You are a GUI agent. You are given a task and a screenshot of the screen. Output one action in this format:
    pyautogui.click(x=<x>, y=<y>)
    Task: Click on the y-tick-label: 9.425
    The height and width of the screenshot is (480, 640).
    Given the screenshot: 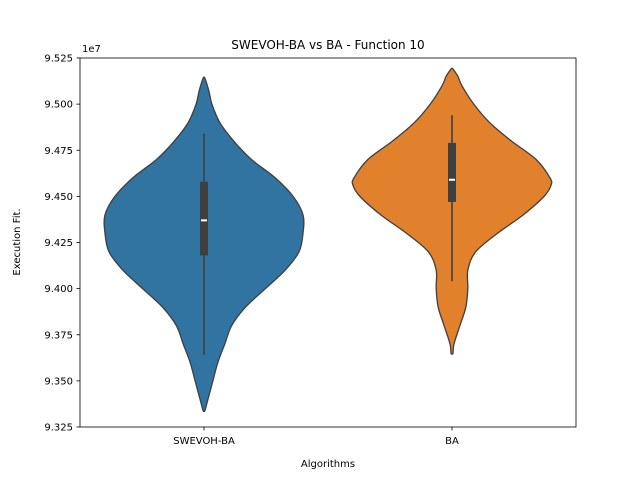 What is the action you would take?
    pyautogui.click(x=58, y=243)
    